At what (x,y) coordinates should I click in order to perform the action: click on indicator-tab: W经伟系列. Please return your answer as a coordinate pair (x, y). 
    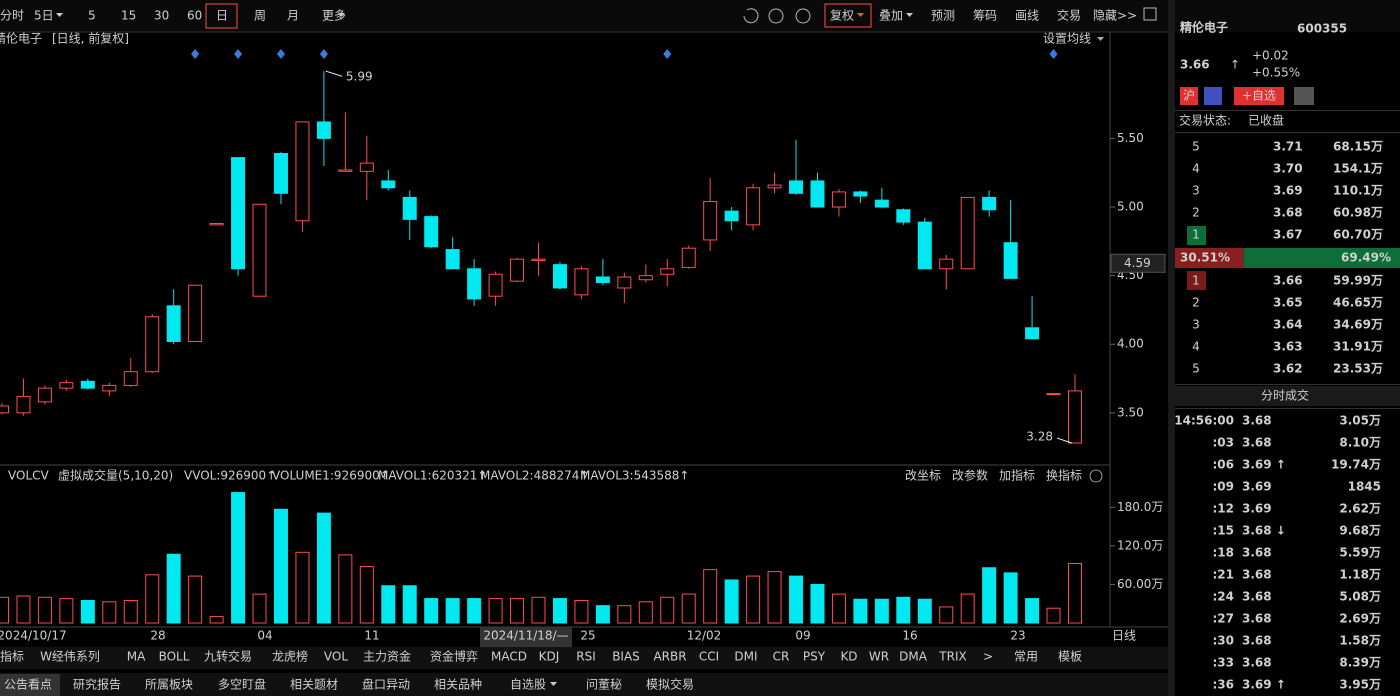
    Looking at the image, I should click on (70, 657).